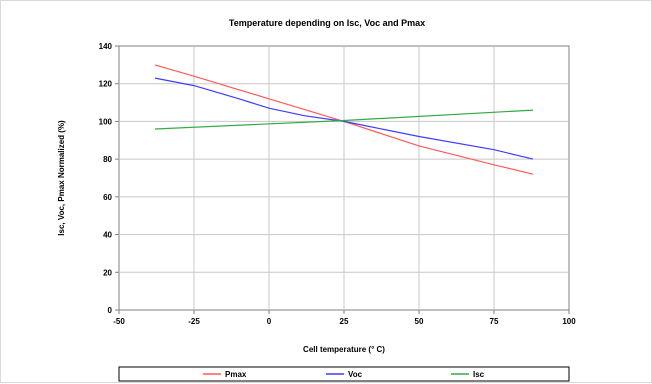 This screenshot has width=652, height=384. What do you see at coordinates (236, 374) in the screenshot?
I see `legend-label-pmax: Pmax` at bounding box center [236, 374].